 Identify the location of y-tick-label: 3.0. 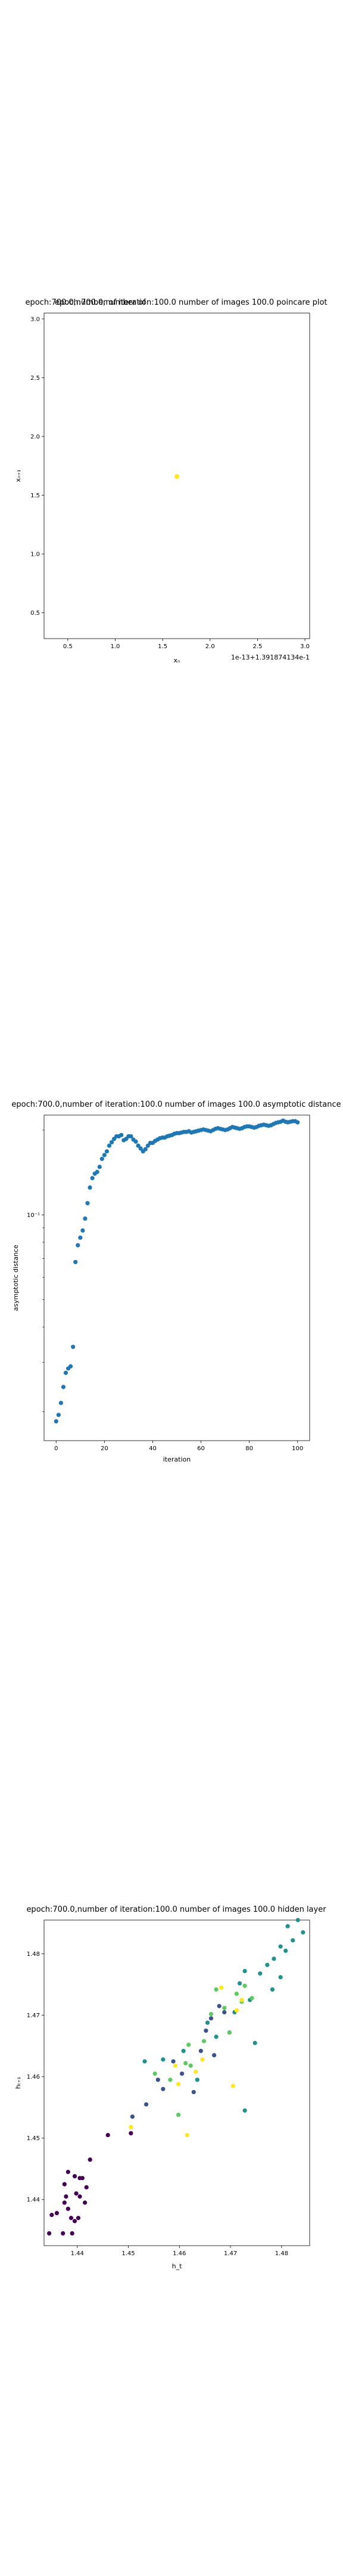
(35, 319).